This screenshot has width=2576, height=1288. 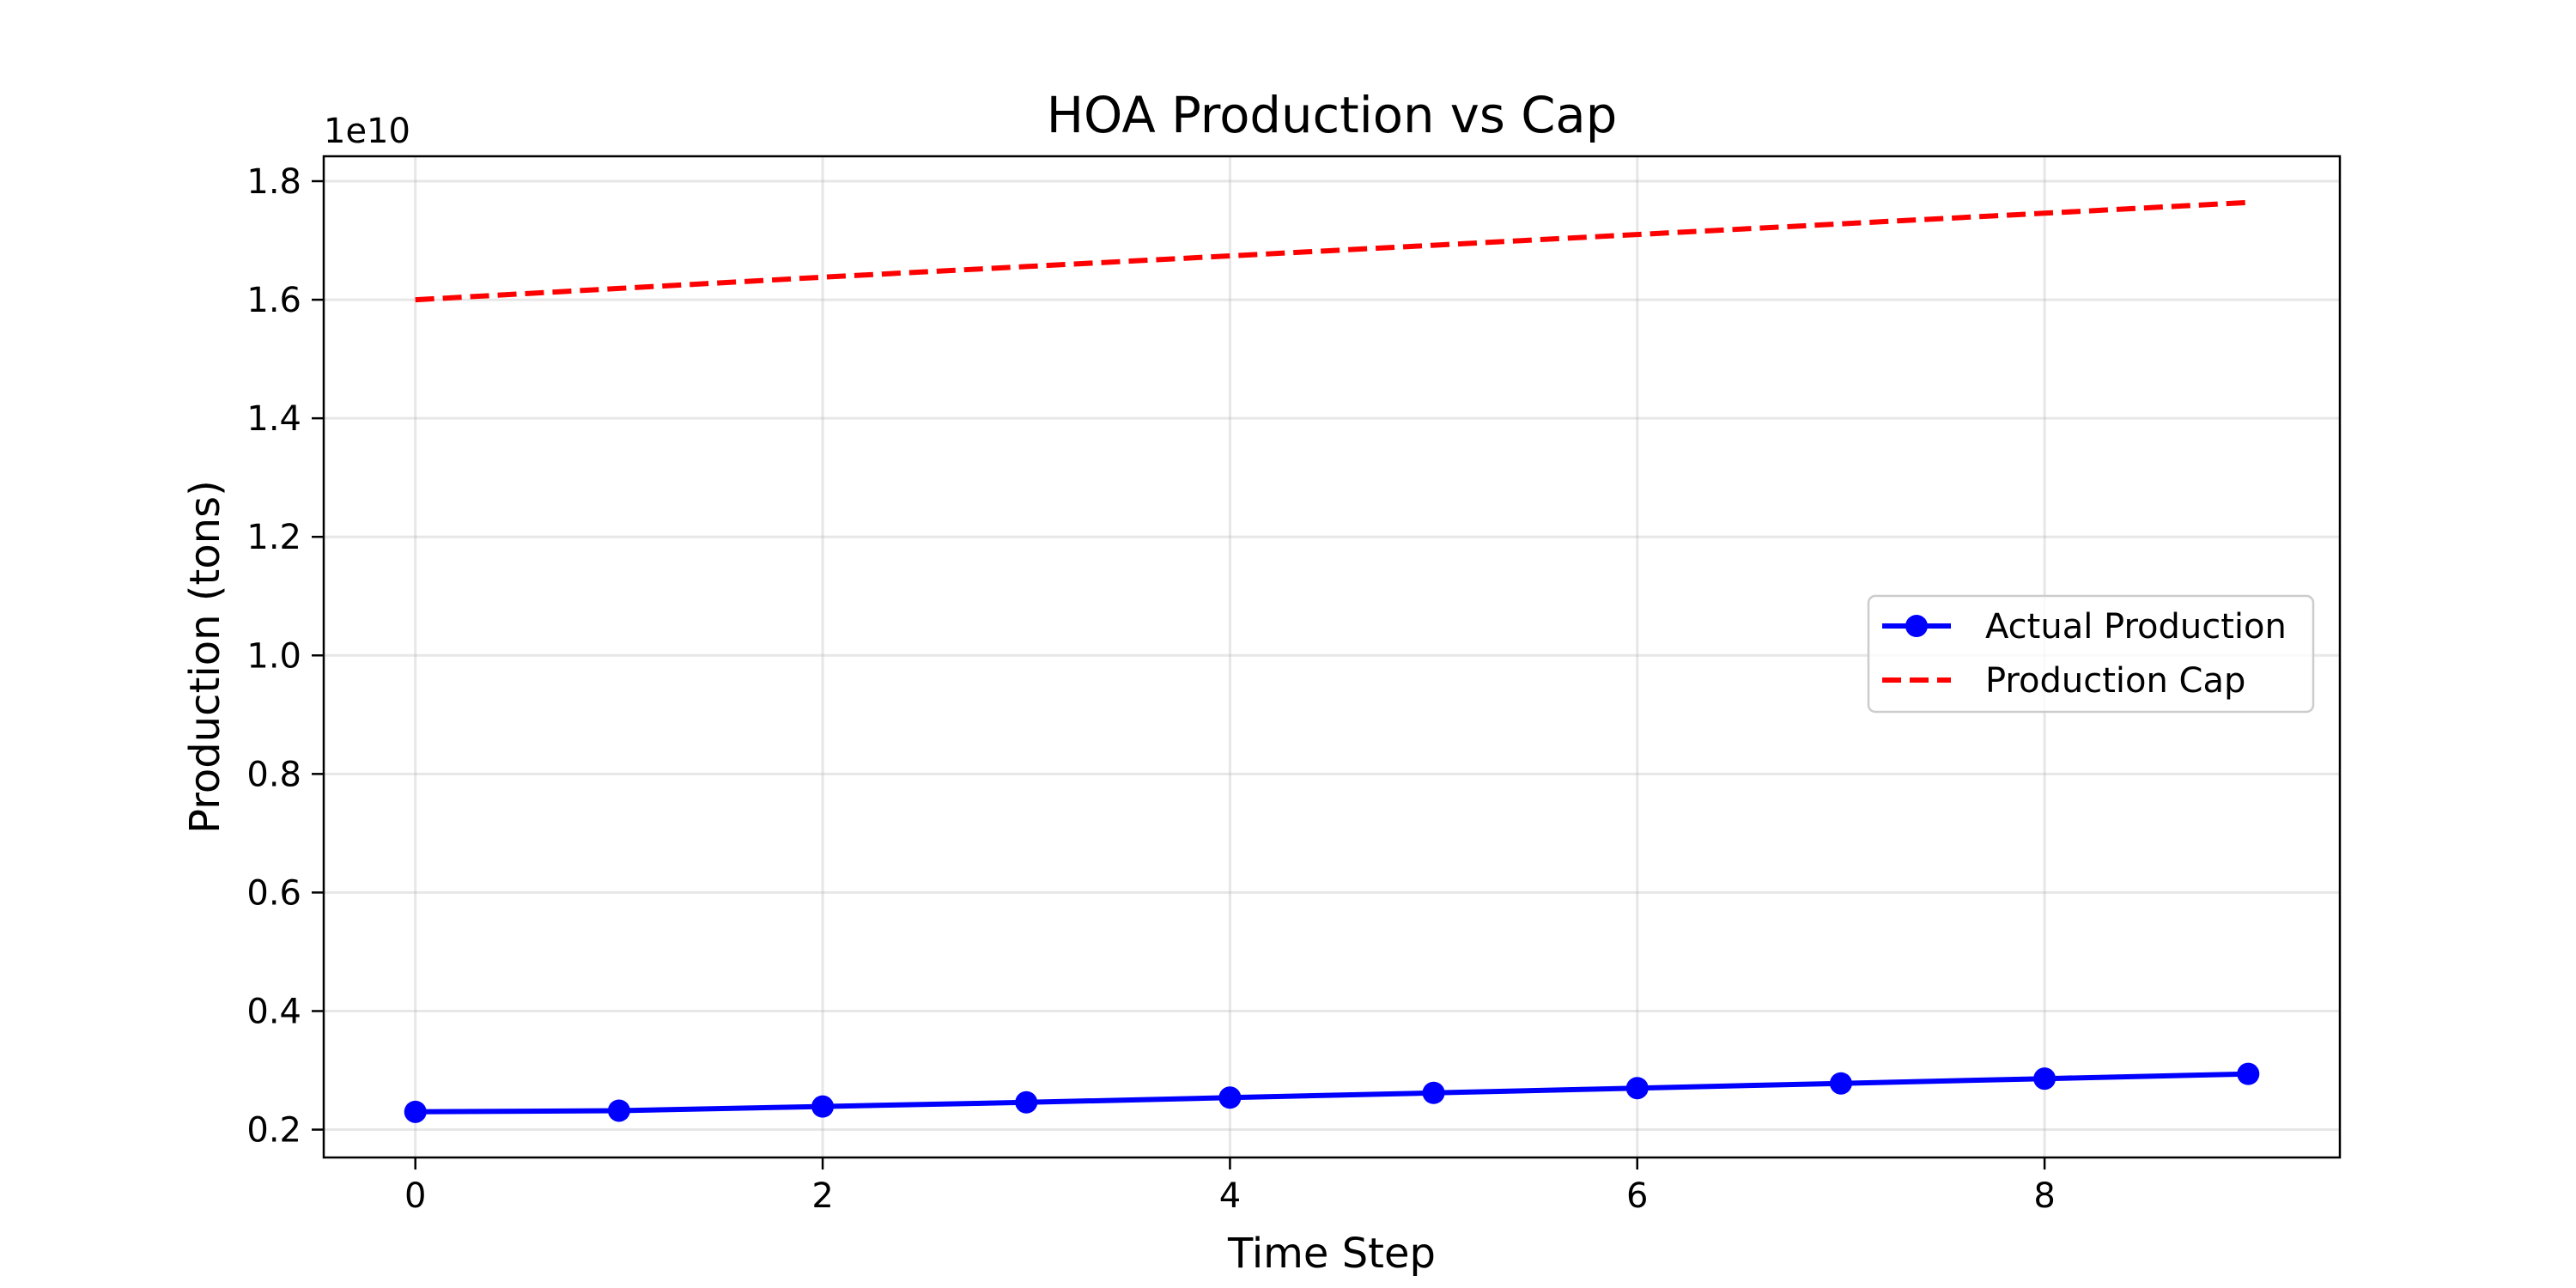 I want to click on x-tick-label: 6, so click(x=1637, y=1196).